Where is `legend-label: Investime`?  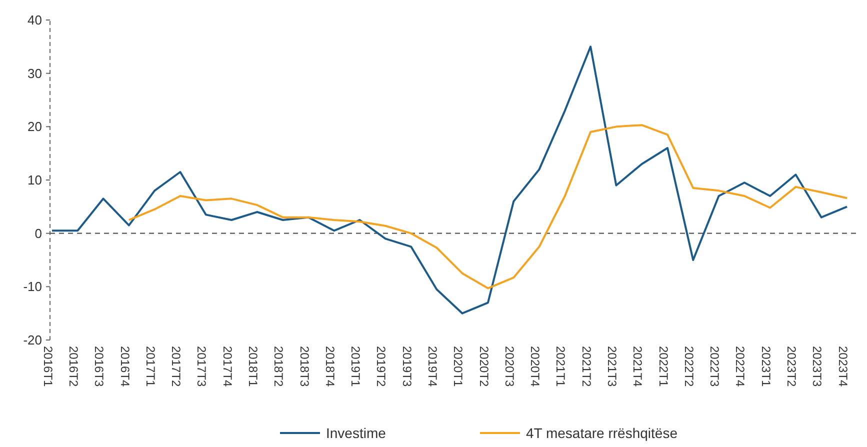 legend-label: Investime is located at coordinates (356, 432).